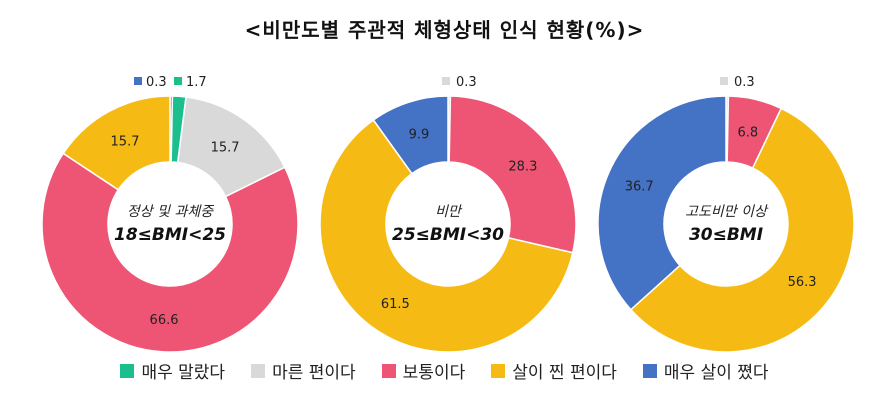 Image resolution: width=889 pixels, height=401 pixels. I want to click on legend: 매우 말랐다 마른 편이다 보통이다 살이 찐 편이다 매우 살이 쪘다, so click(444, 370).